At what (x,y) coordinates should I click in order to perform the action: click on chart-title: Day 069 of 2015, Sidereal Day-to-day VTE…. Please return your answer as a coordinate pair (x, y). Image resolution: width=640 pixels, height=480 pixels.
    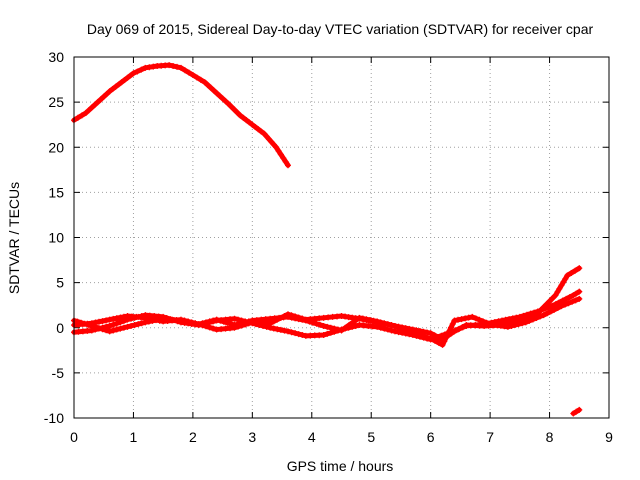
    Looking at the image, I should click on (340, 29).